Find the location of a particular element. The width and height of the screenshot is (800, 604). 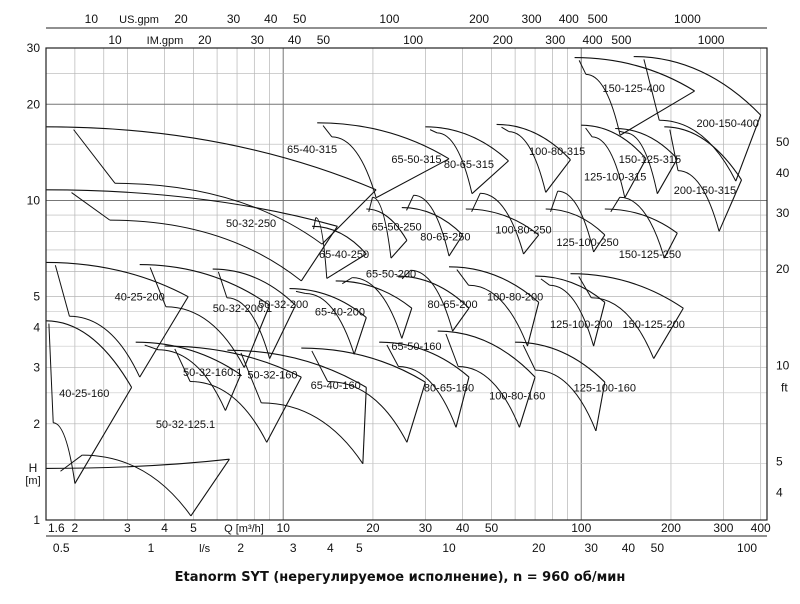

x-tick-label: 3 is located at coordinates (127, 528).